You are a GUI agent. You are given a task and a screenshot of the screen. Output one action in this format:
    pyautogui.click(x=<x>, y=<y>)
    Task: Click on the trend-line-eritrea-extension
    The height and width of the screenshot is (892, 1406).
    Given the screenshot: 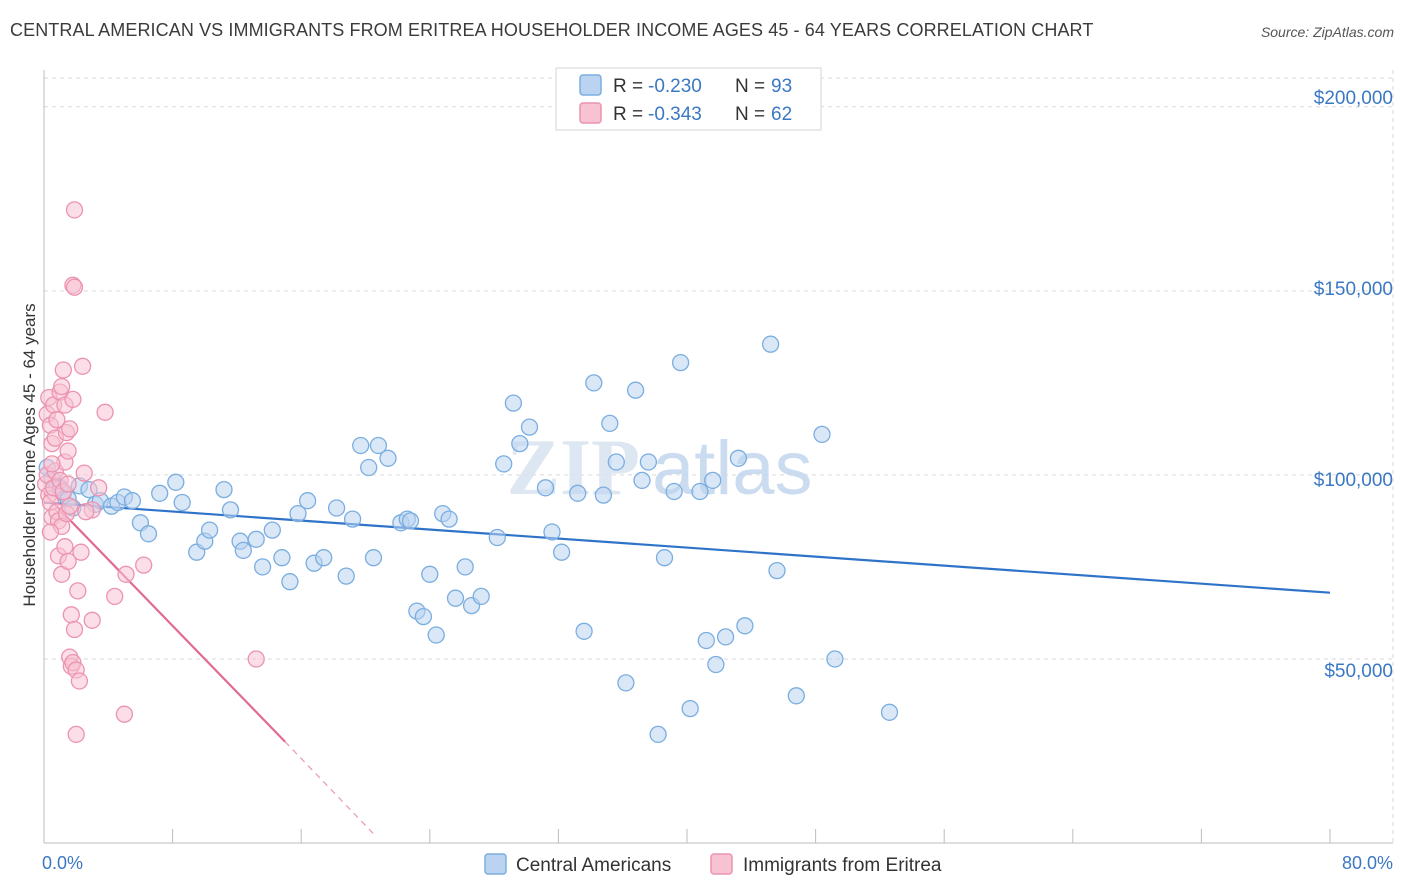 What is the action you would take?
    pyautogui.click(x=329, y=788)
    